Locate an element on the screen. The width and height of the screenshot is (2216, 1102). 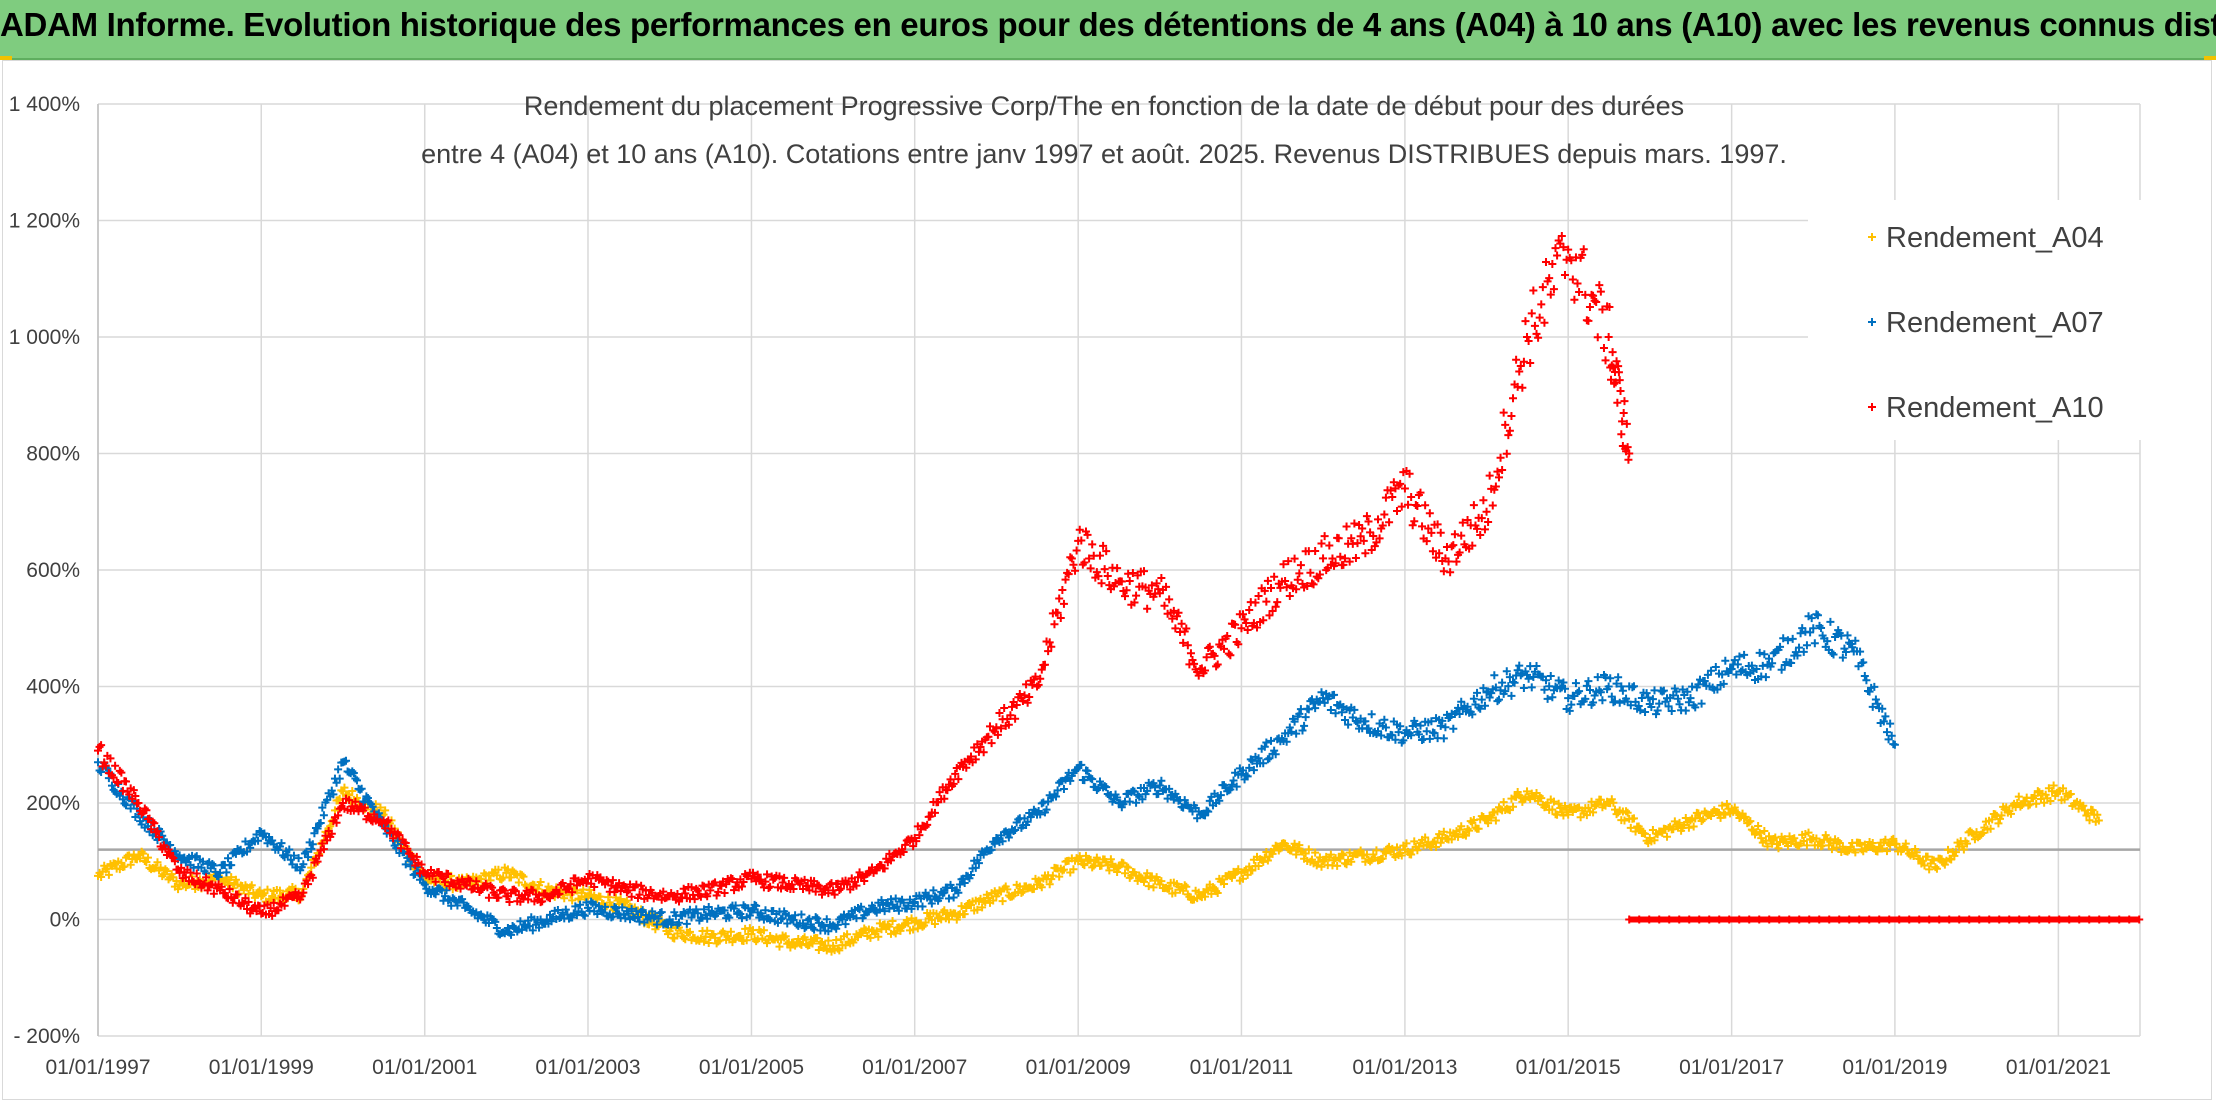
legend-label: Rendement_A04 is located at coordinates (1995, 238).